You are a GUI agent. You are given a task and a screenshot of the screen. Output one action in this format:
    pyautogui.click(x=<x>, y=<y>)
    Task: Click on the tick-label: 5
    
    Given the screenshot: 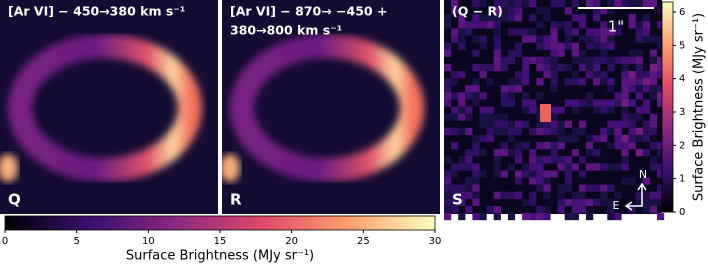 What is the action you would take?
    pyautogui.click(x=682, y=45)
    